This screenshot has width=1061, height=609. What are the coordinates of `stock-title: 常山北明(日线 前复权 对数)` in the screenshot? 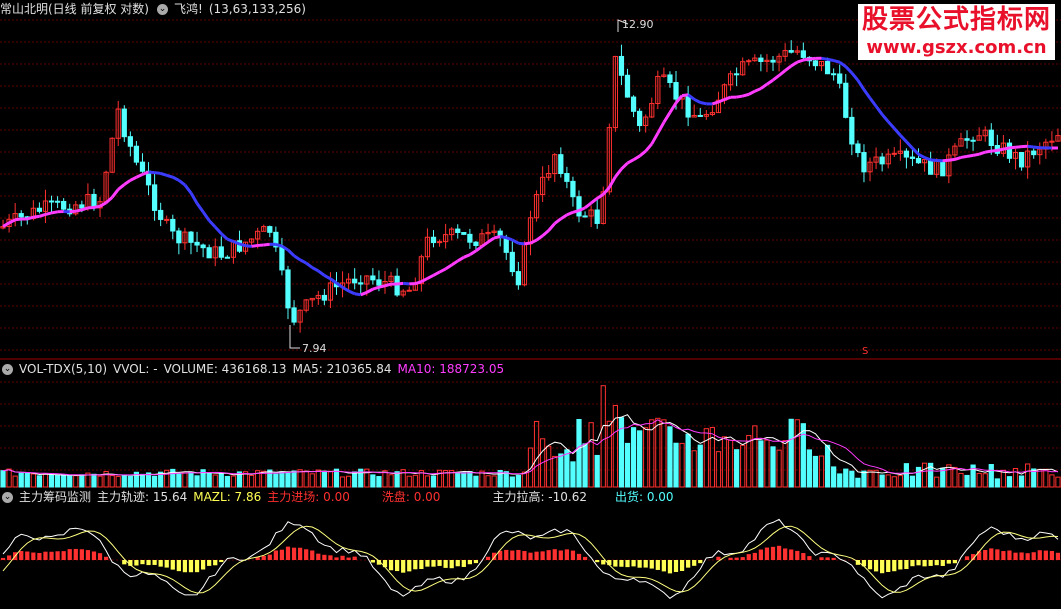 It's located at (74, 9).